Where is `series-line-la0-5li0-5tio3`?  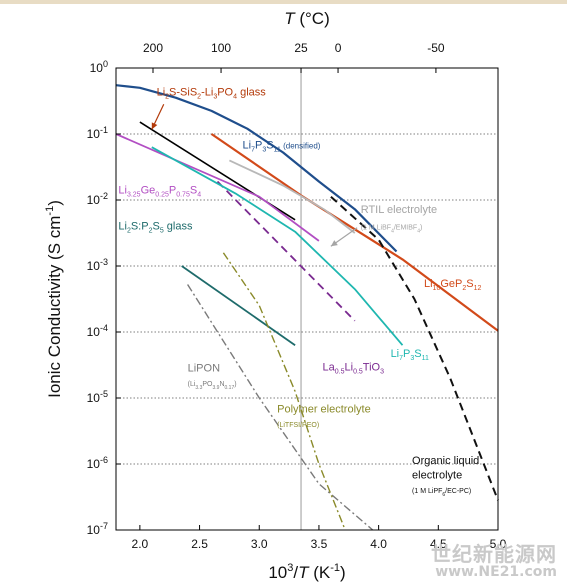
series-line-la0-5li0-5tio3 is located at coordinates (286, 251).